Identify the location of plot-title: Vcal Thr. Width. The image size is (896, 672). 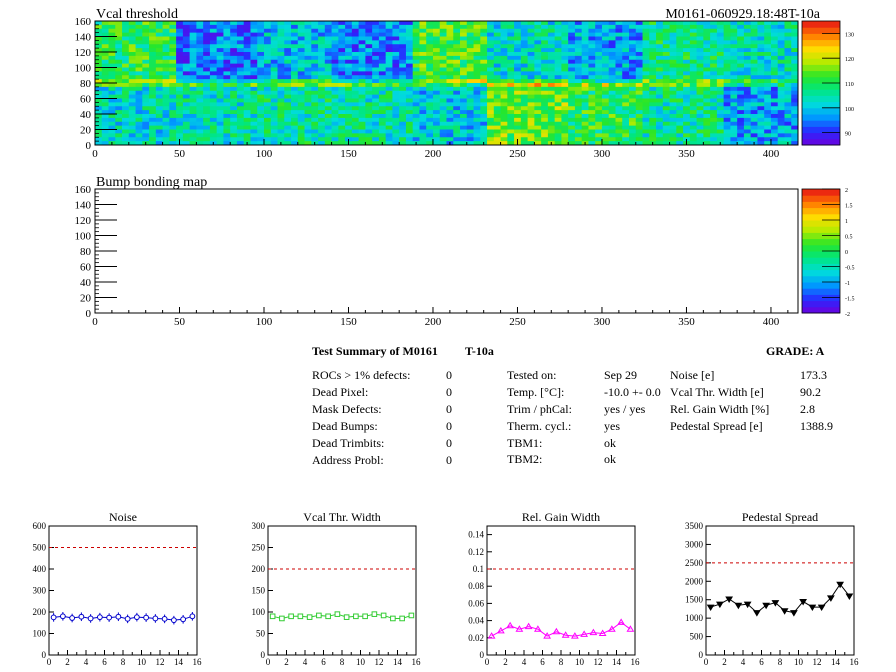
(341, 517).